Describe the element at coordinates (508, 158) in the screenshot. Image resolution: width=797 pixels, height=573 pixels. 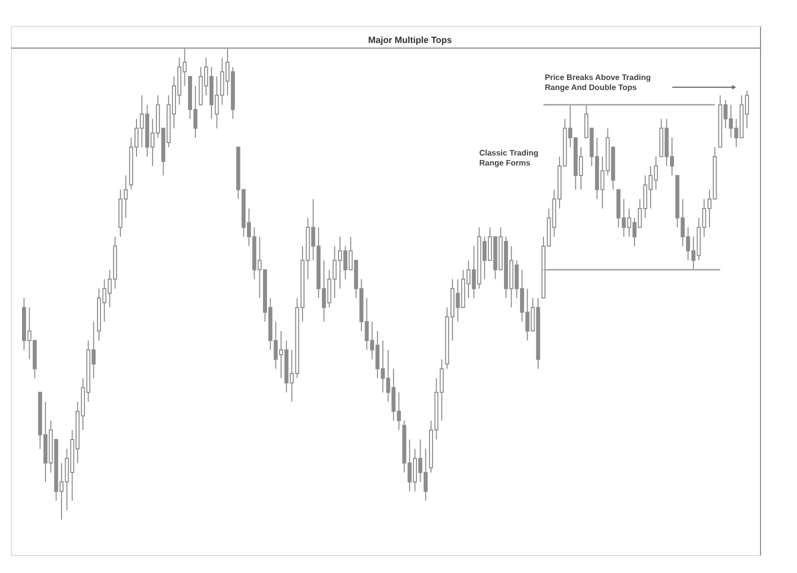
I see `annotation: Classic Trading Range Forms` at that location.